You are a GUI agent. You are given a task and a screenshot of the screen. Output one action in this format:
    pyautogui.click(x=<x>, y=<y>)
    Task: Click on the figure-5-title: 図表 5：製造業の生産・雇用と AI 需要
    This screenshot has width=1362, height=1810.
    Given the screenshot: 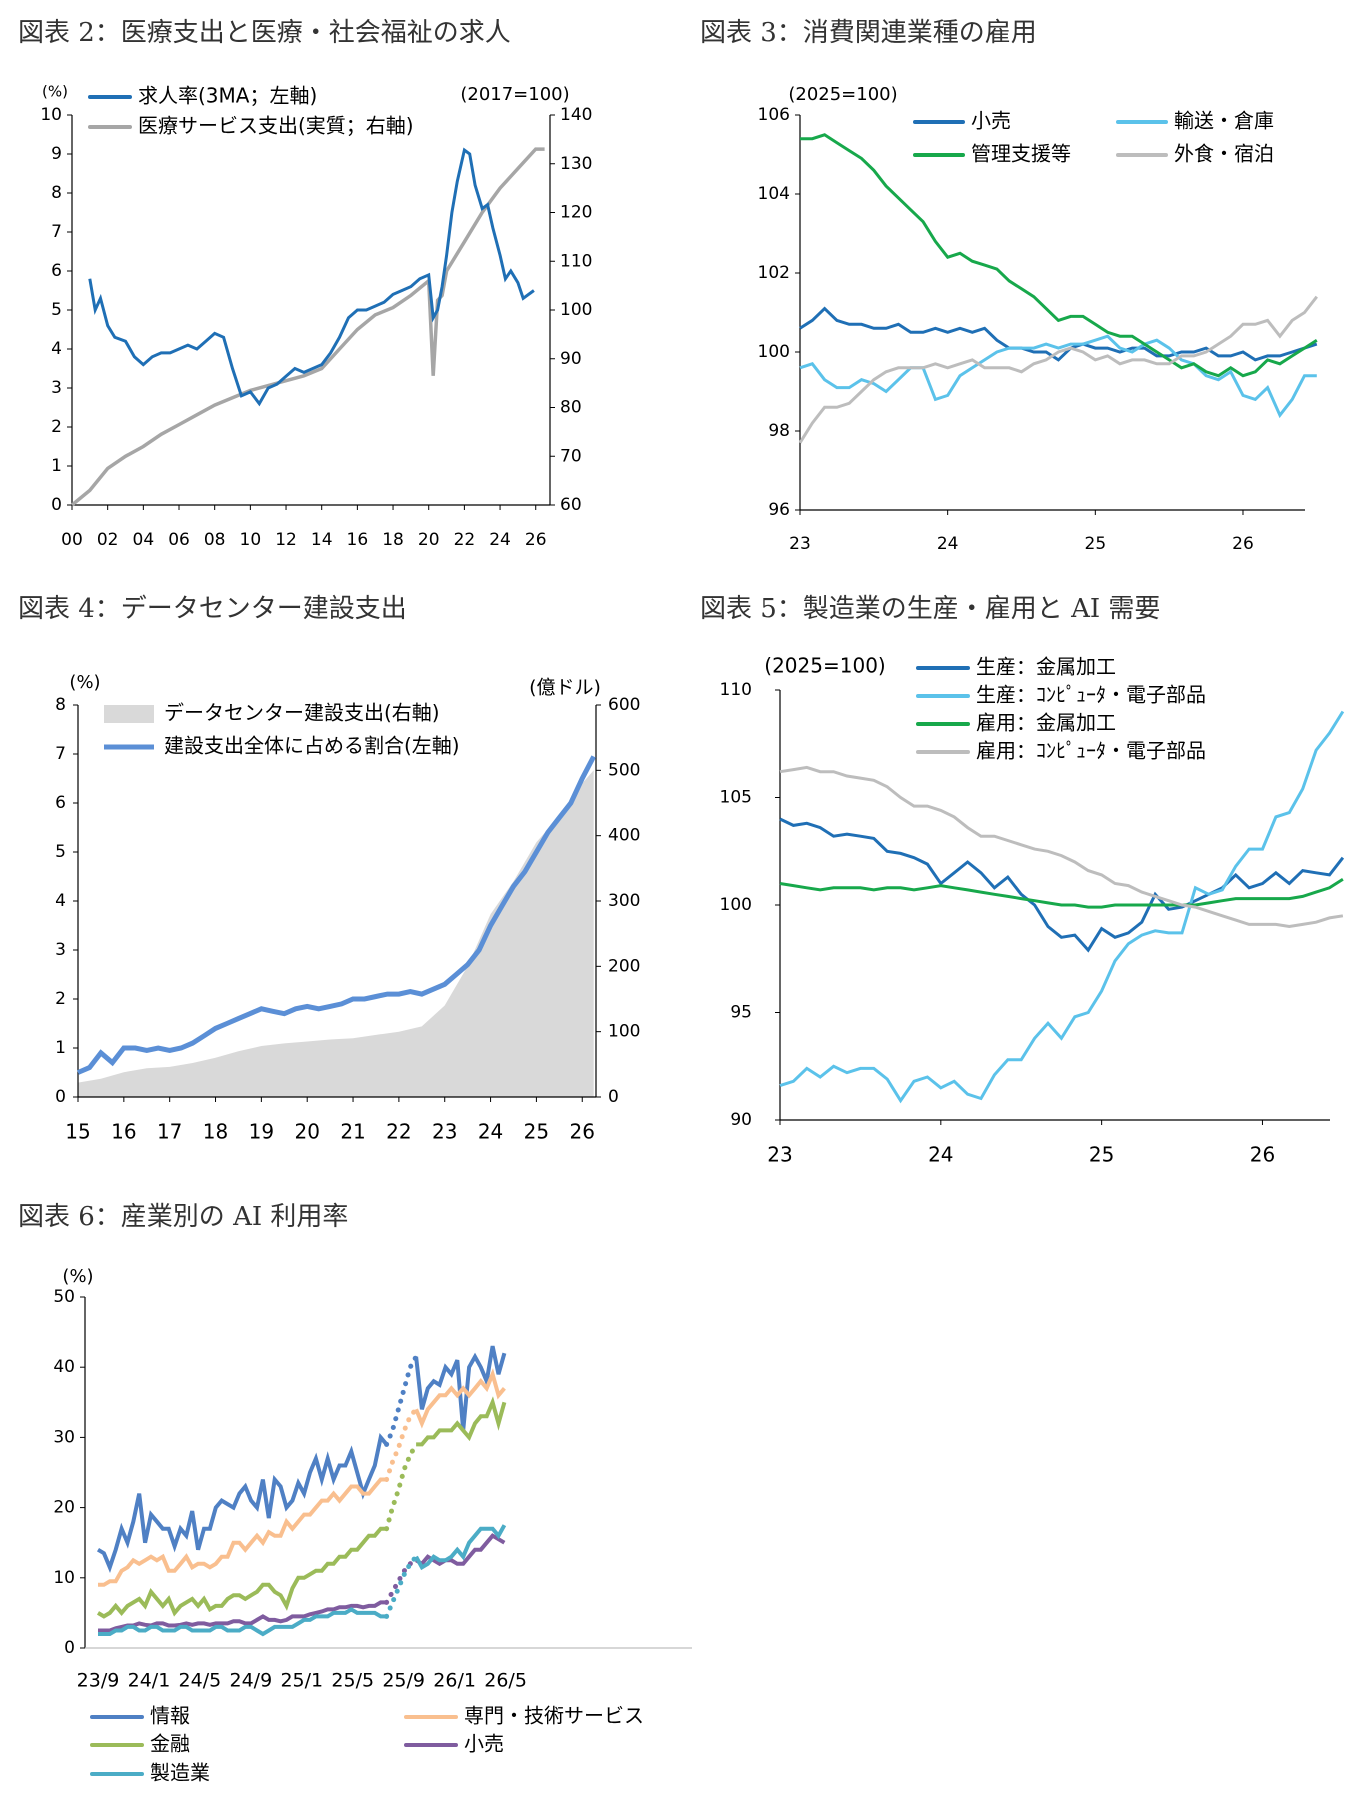 What is the action you would take?
    pyautogui.click(x=930, y=609)
    